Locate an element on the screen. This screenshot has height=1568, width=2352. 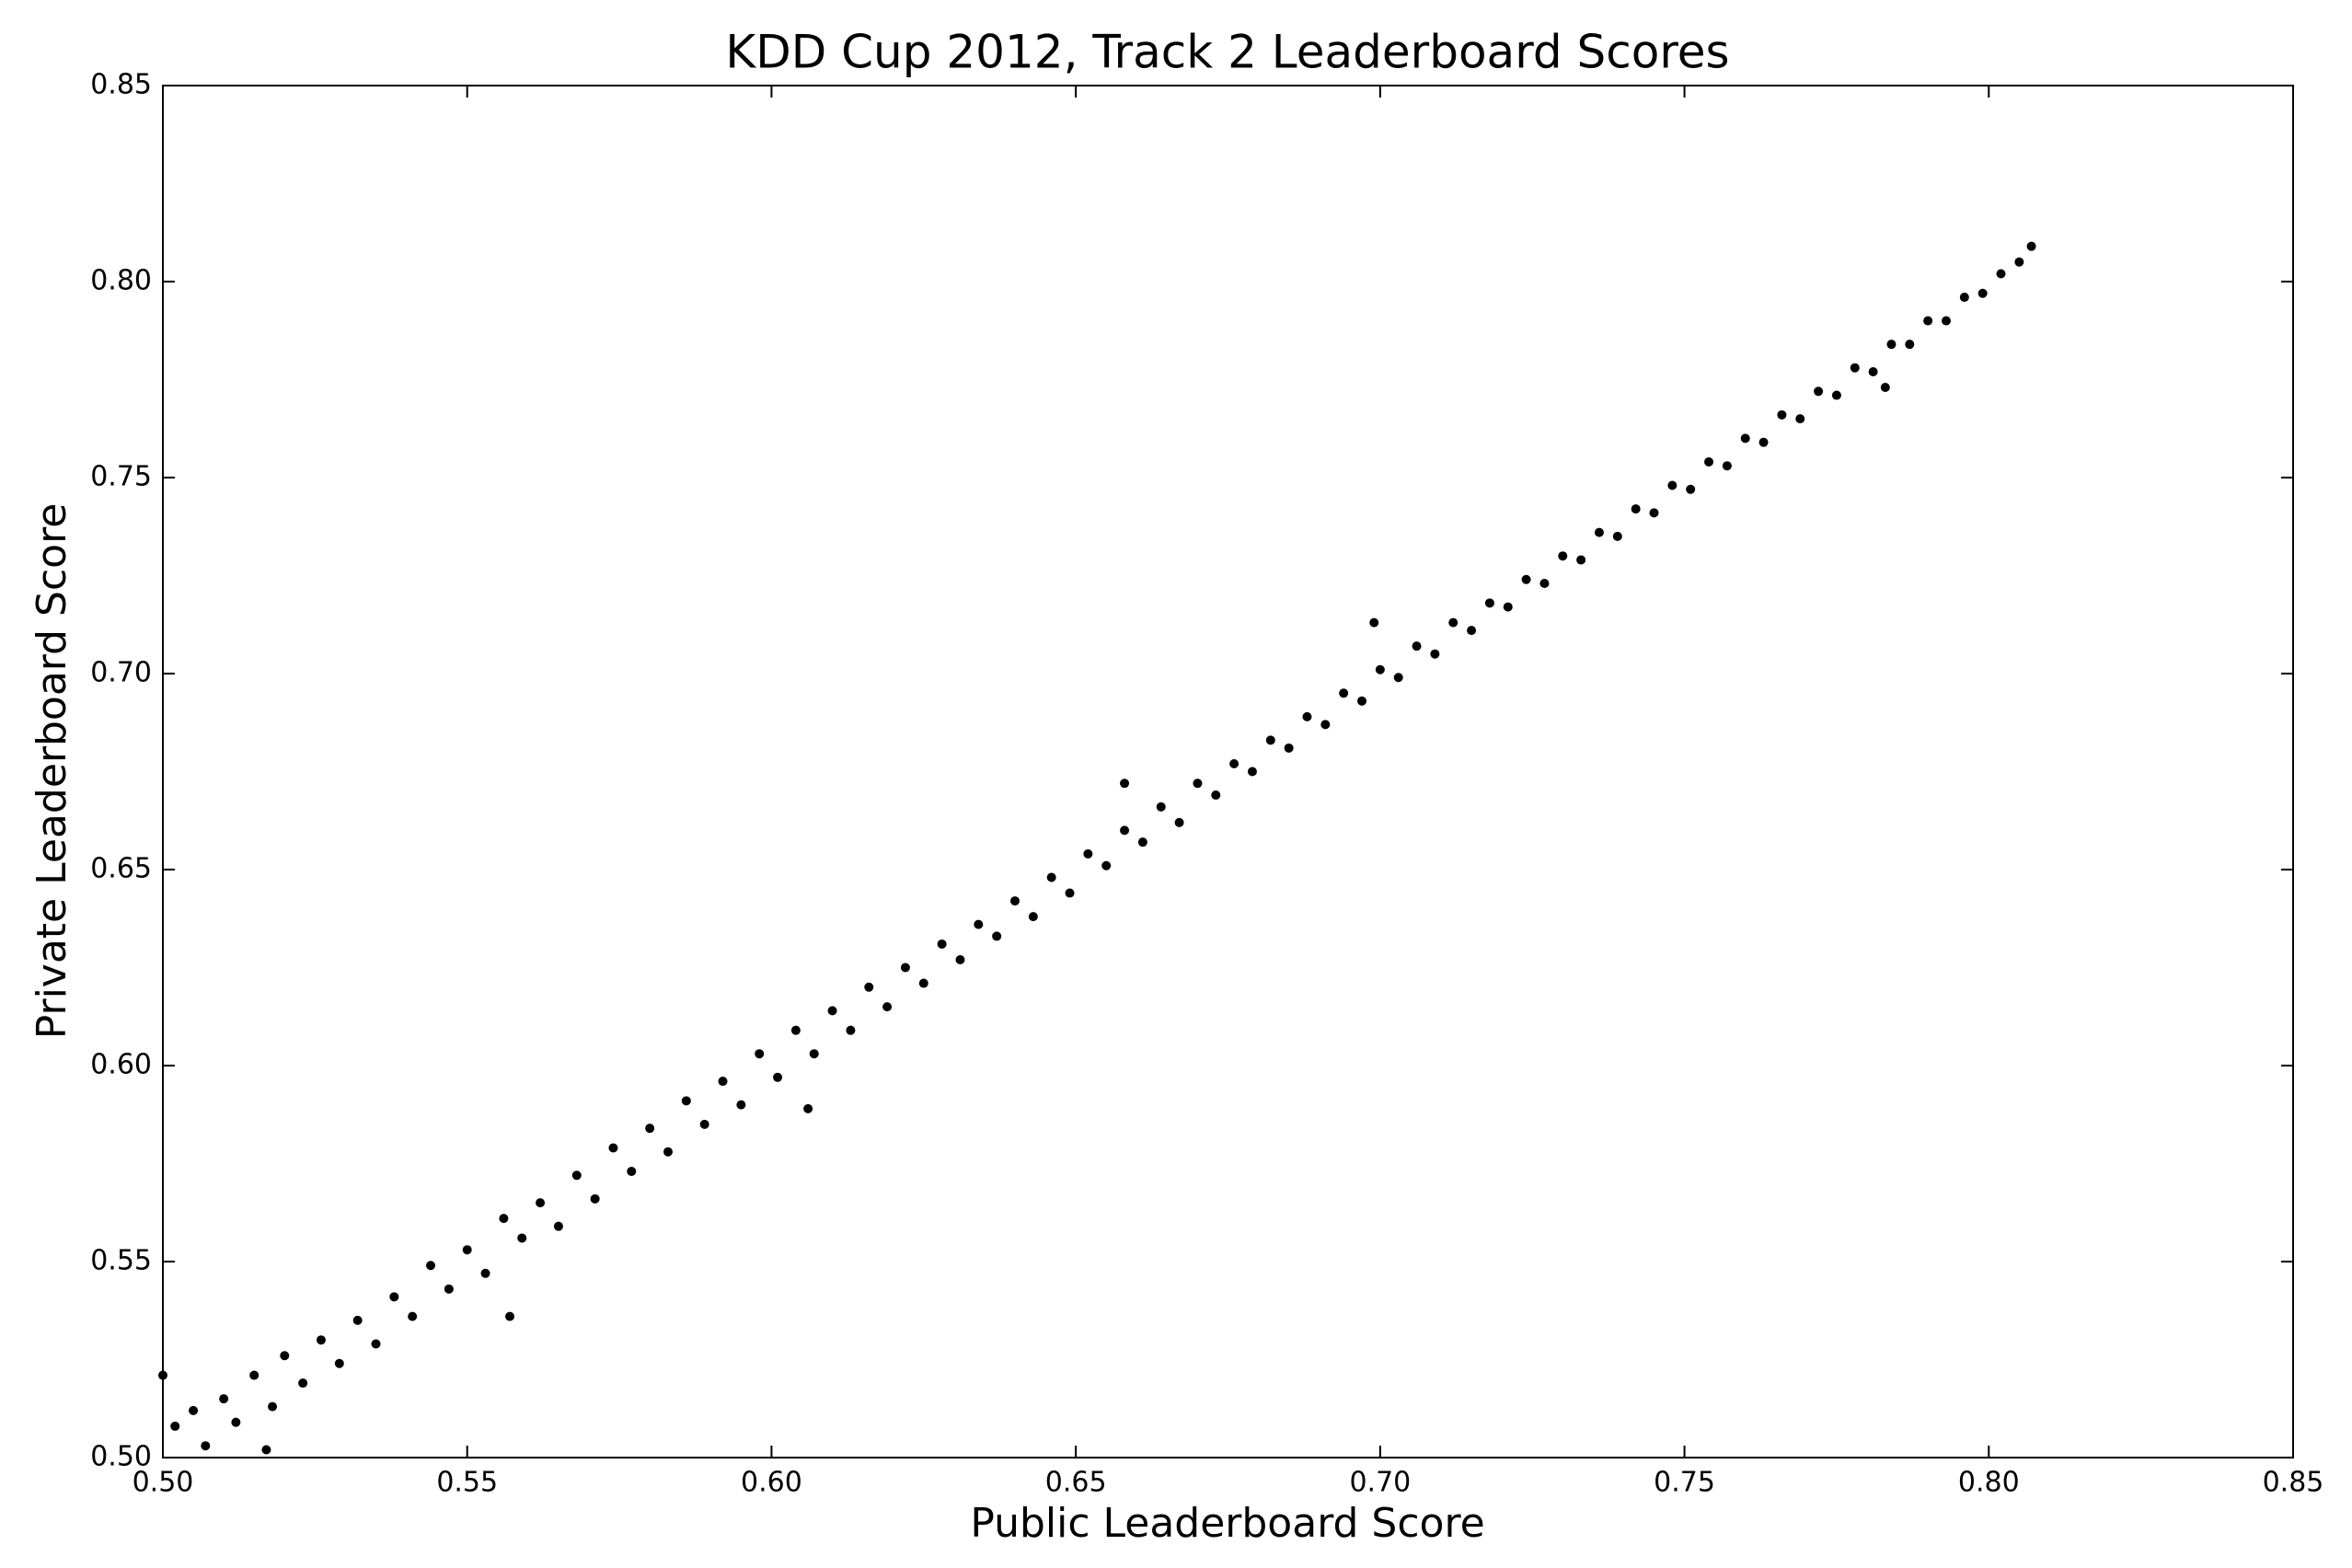
y-tick-label: 0.85 is located at coordinates (121, 85).